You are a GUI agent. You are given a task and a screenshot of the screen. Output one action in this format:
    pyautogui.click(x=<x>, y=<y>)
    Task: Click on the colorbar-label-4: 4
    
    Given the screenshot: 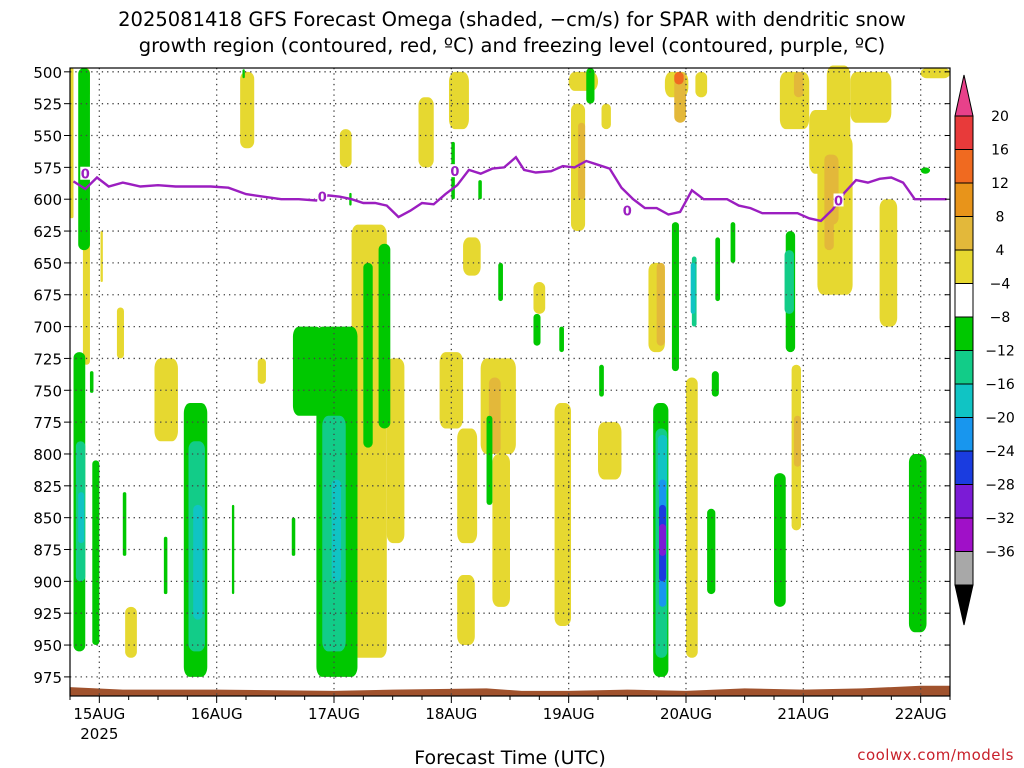 What is the action you would take?
    pyautogui.click(x=1000, y=251)
    